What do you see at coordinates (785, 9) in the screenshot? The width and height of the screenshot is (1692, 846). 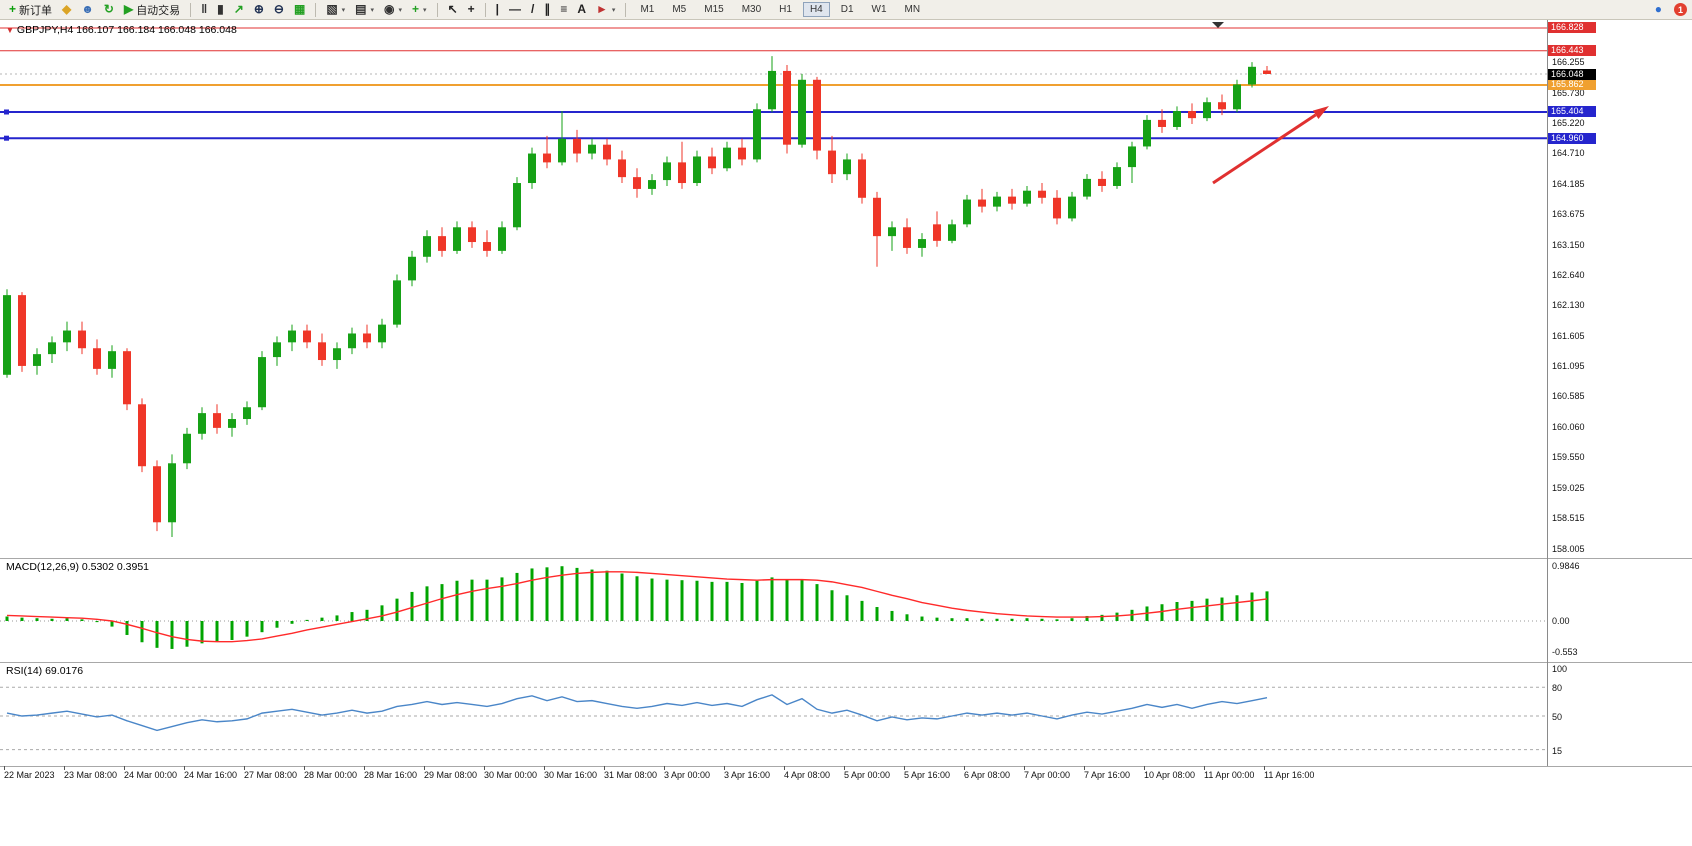 I see `timeframe-button-h1: H1` at bounding box center [785, 9].